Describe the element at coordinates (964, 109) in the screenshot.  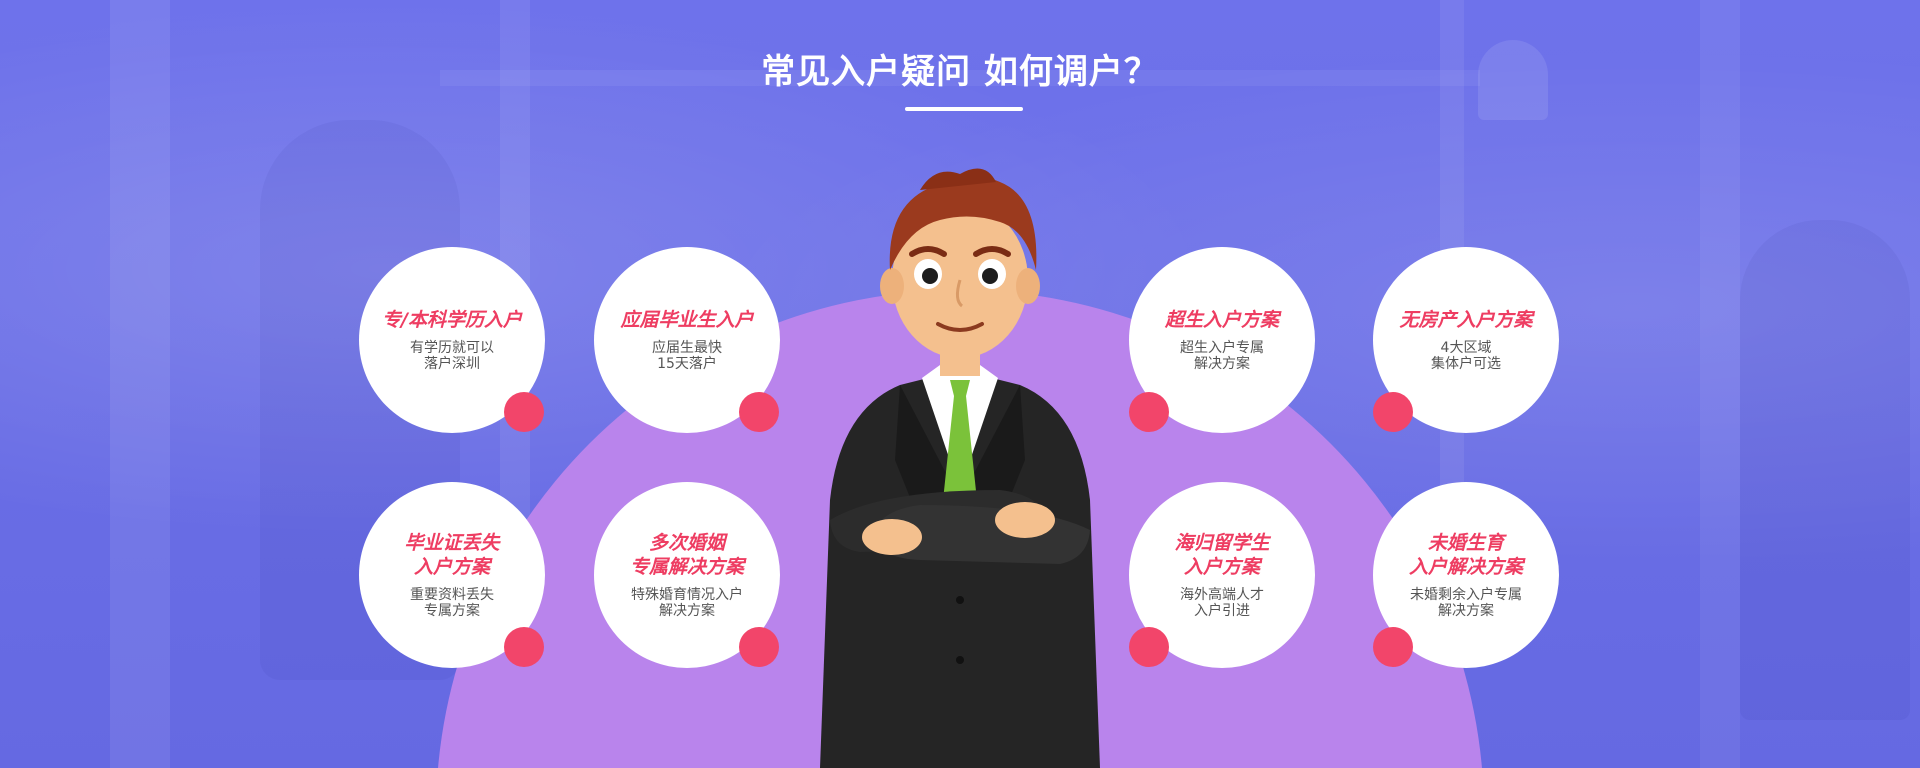
I see `title-underline` at that location.